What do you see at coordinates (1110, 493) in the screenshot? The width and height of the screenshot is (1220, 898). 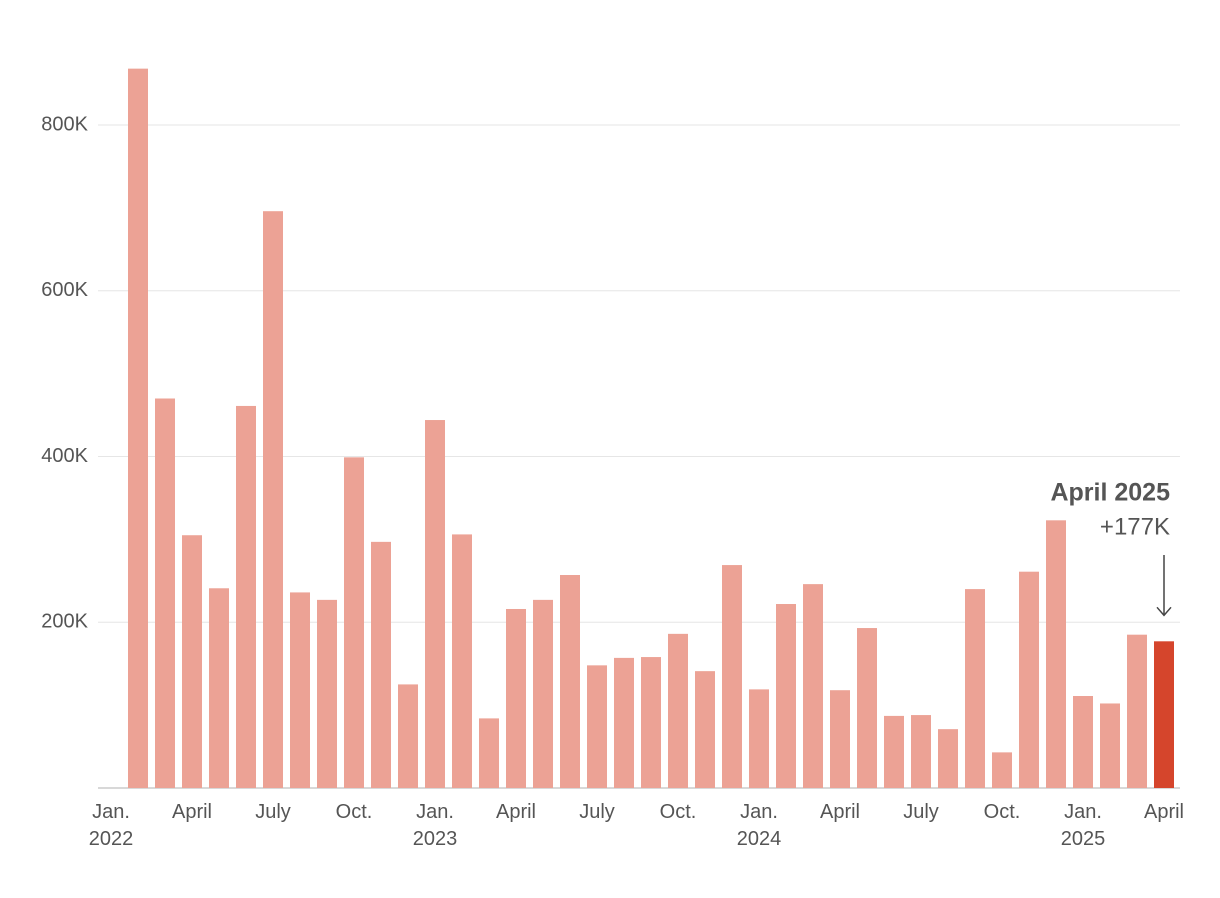 I see `annotation-title: April 2025` at bounding box center [1110, 493].